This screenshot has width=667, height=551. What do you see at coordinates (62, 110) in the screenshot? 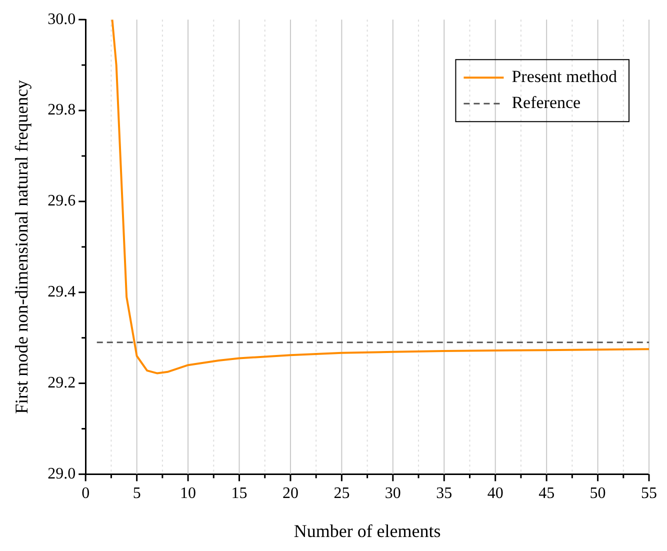
I see `y-tick-label: 29.8` at bounding box center [62, 110].